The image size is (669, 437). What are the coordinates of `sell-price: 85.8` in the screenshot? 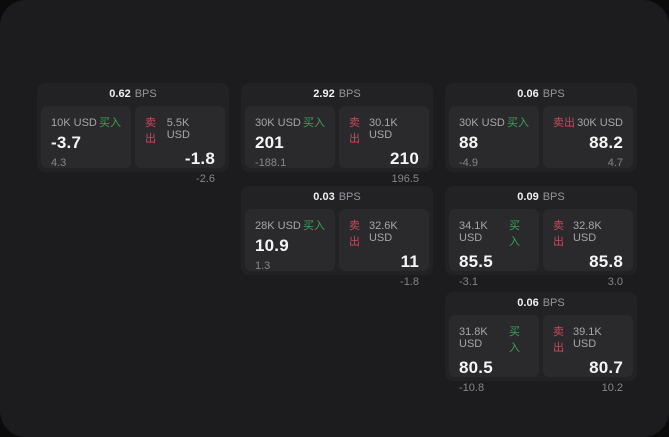 It's located at (606, 261).